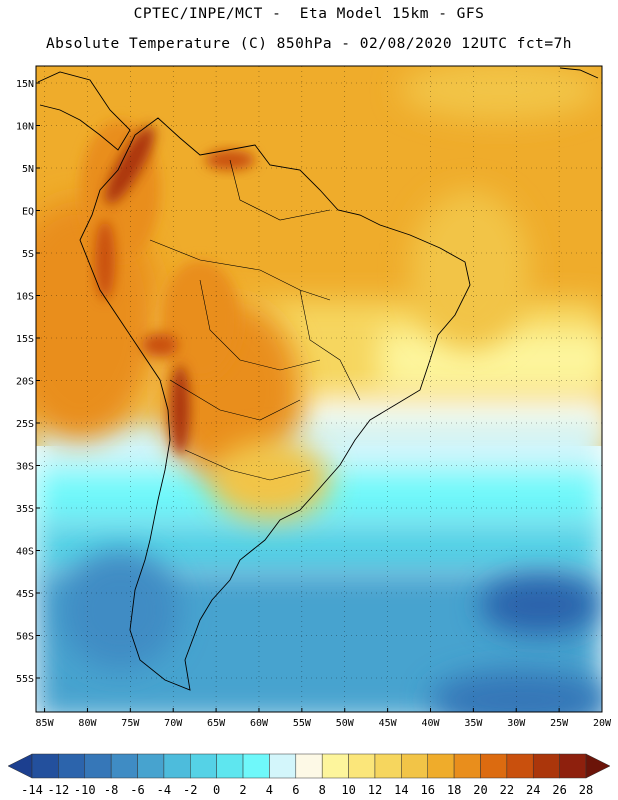 The image size is (618, 800). I want to click on colorbar-label: 18, so click(454, 790).